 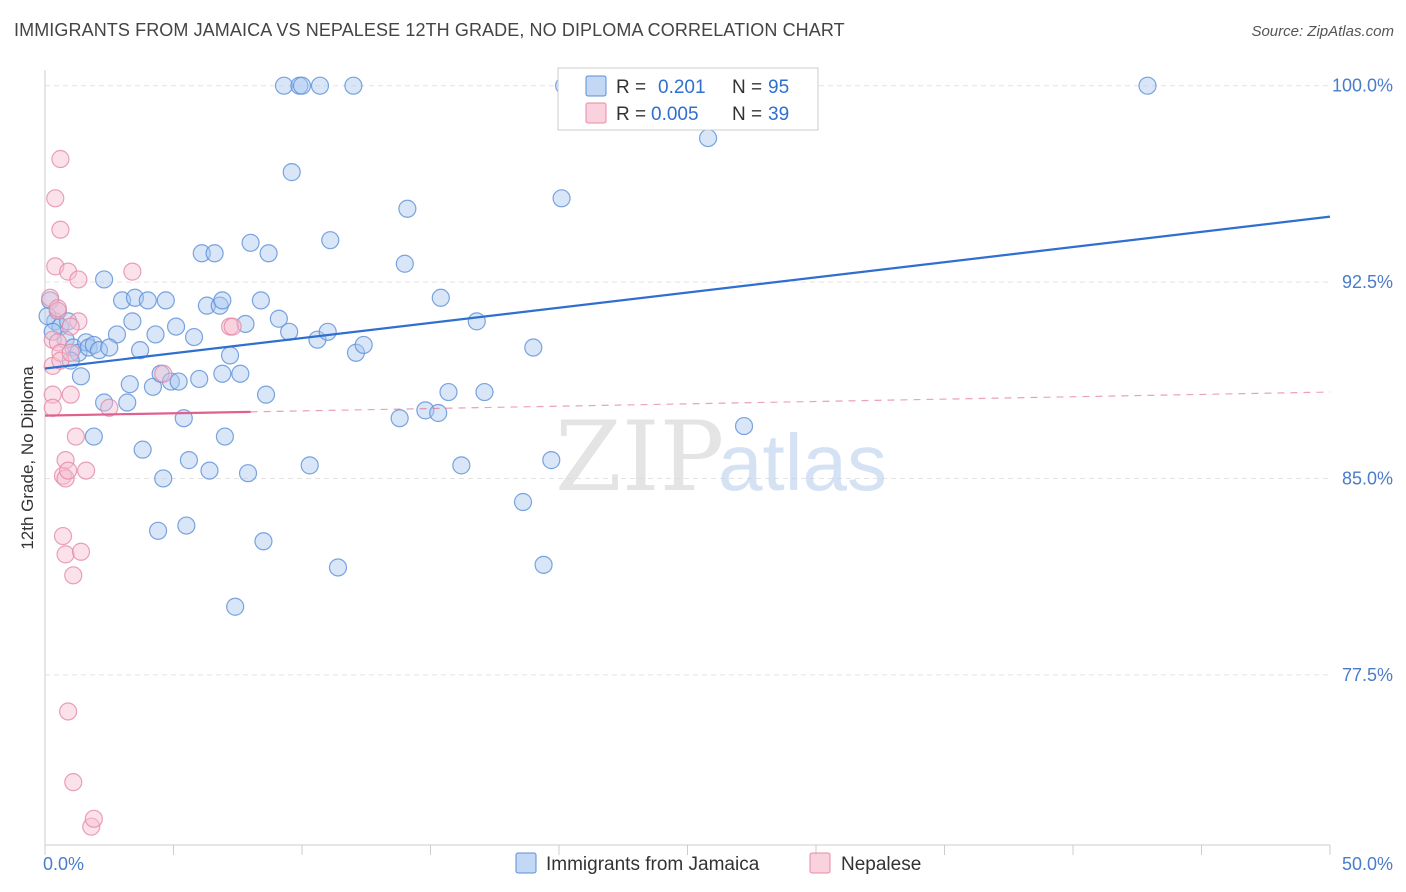 What do you see at coordinates (802, 462) in the screenshot?
I see `watermark-atlas: atlas` at bounding box center [802, 462].